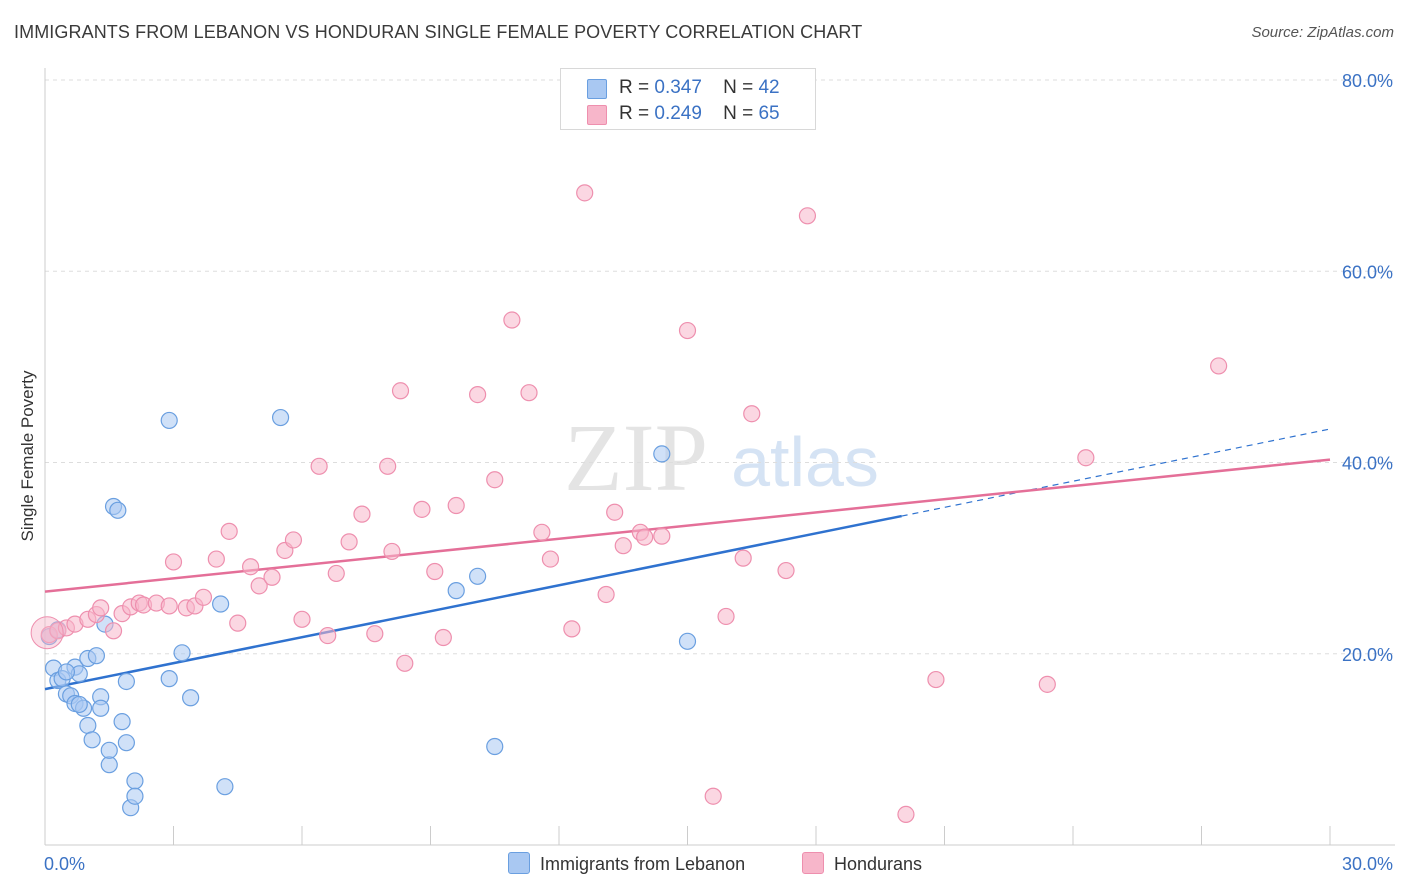  Describe the element at coordinates (597, 115) in the screenshot. I see `legend-swatch-hondurans` at that location.